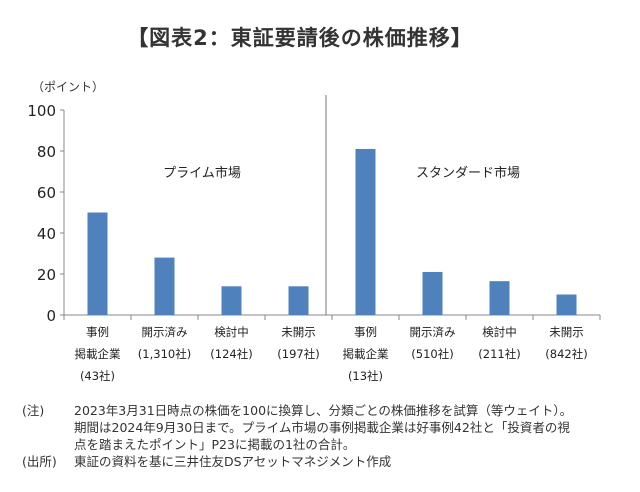 The image size is (640, 492). Describe the element at coordinates (566, 354) in the screenshot. I see `category-label: (842社)` at that location.